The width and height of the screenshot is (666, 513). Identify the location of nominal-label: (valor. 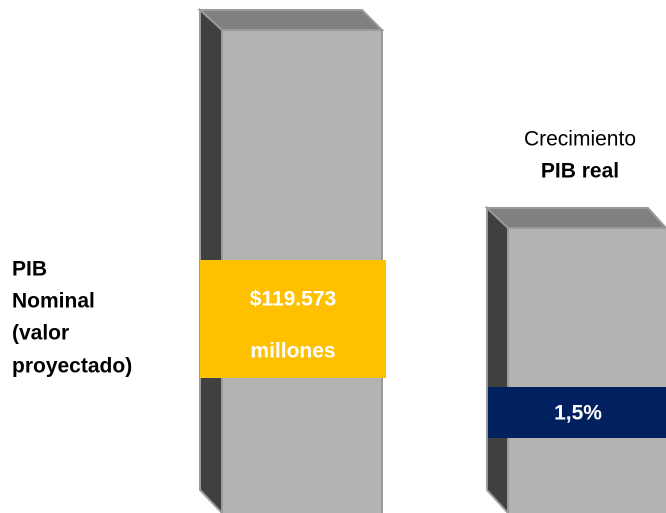
(40, 333).